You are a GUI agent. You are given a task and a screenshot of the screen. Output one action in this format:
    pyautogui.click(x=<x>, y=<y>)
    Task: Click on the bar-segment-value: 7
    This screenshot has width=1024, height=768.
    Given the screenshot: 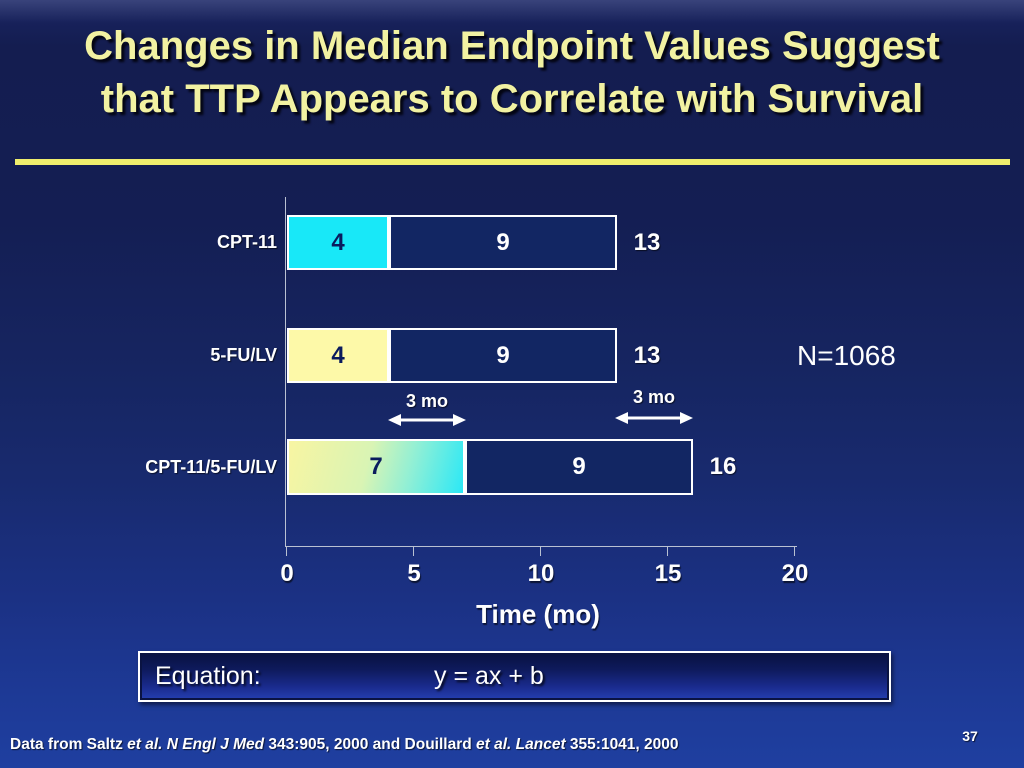 What is the action you would take?
    pyautogui.click(x=376, y=466)
    